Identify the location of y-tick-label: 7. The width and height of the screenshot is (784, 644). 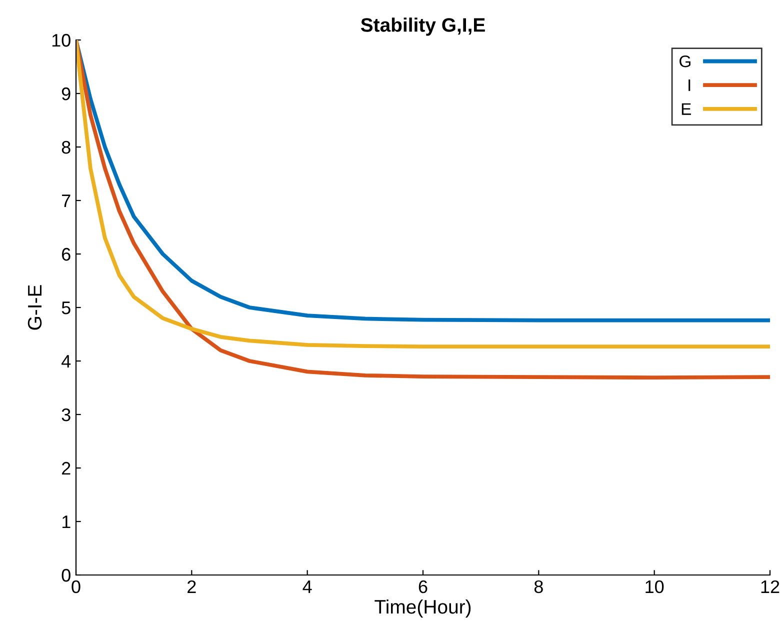
(66, 201).